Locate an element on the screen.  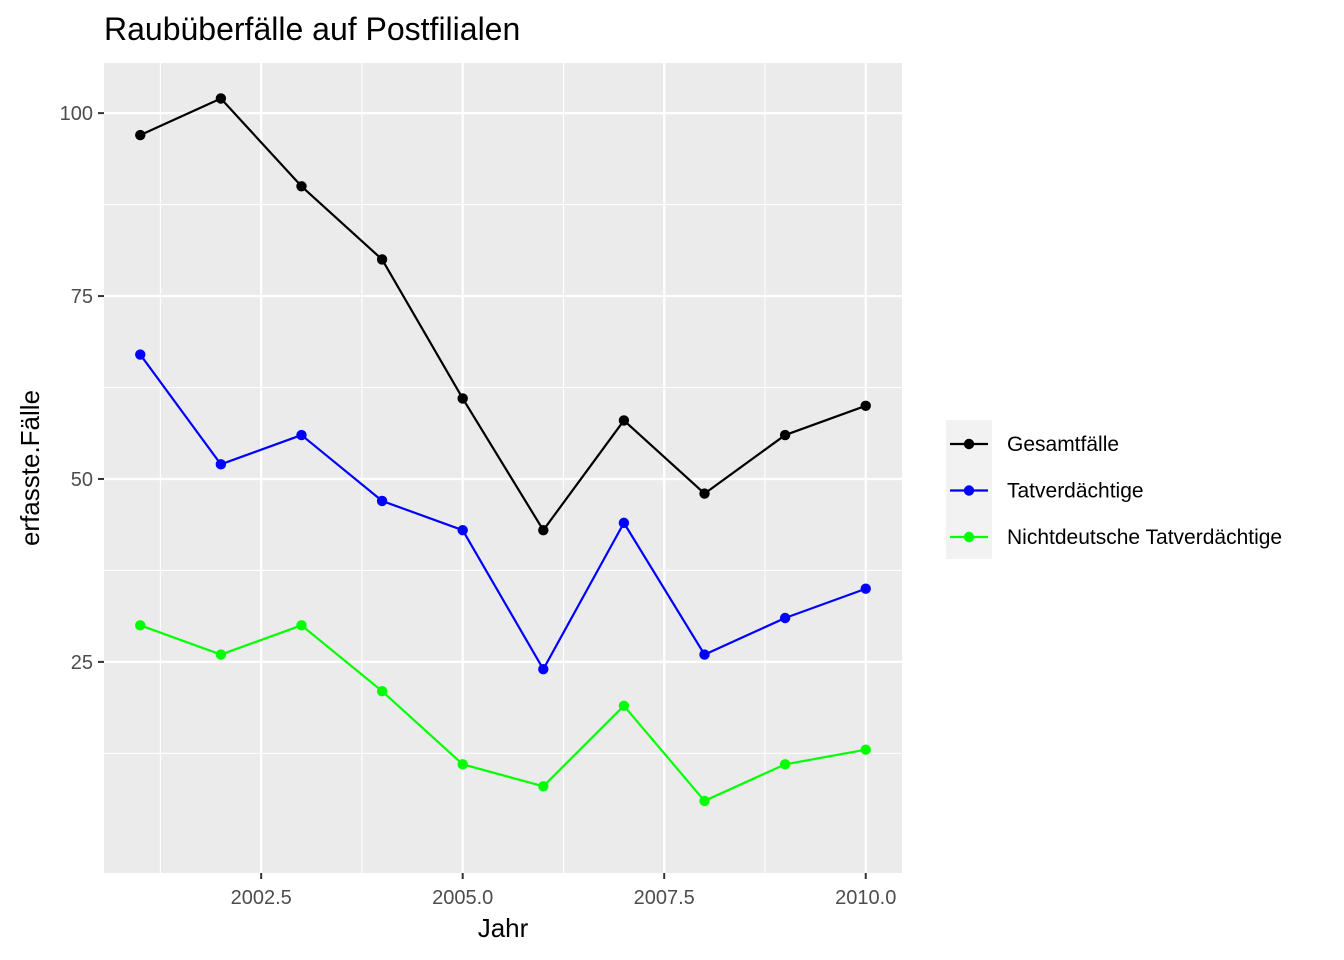
y-tick-label: 100 is located at coordinates (76, 114).